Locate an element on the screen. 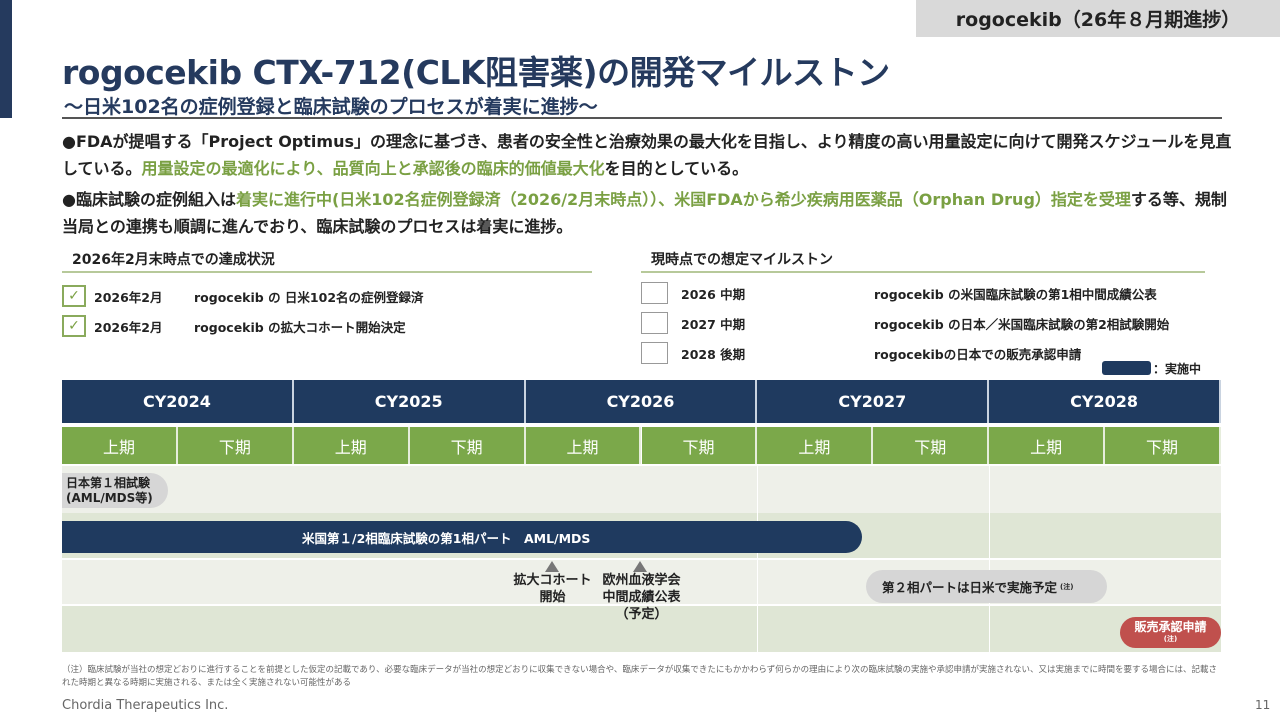 The image size is (1280, 720). highlight-text: 用量設定の最適化により、品質向上と承認後の臨床的価値最大化 is located at coordinates (373, 168).